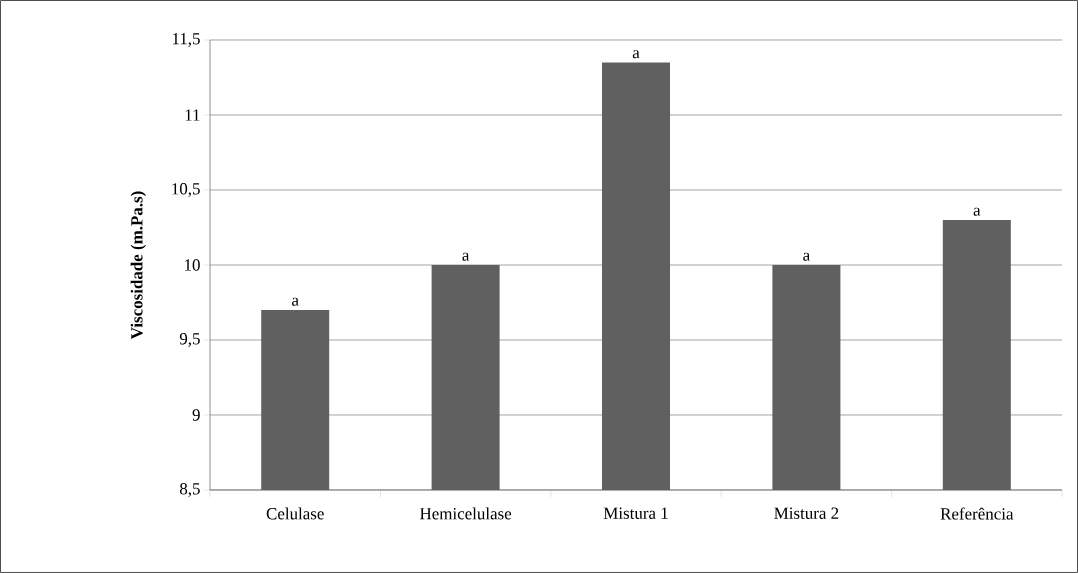 The height and width of the screenshot is (573, 1078). What do you see at coordinates (806, 513) in the screenshot?
I see `x-tick-label: Mistura 2` at bounding box center [806, 513].